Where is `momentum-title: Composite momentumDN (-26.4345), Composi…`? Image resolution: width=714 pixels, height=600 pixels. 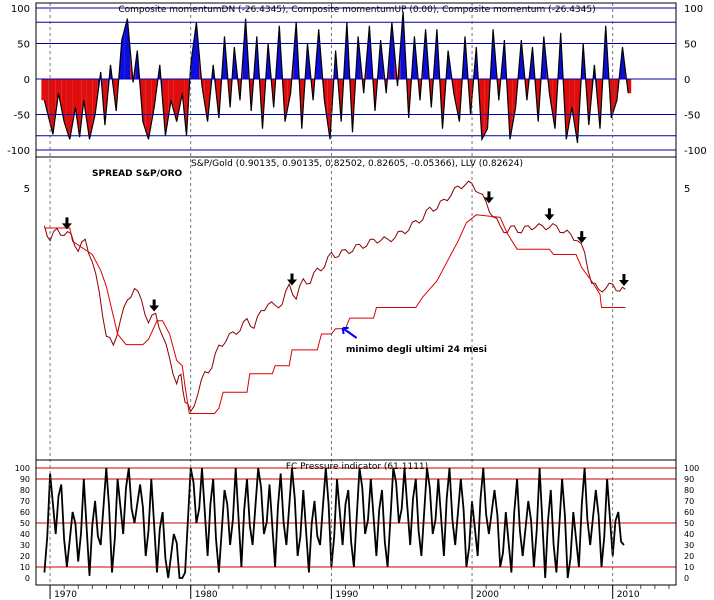
momentum-title: Composite momentumDN (-26.4345), Composi… is located at coordinates (356, 10).